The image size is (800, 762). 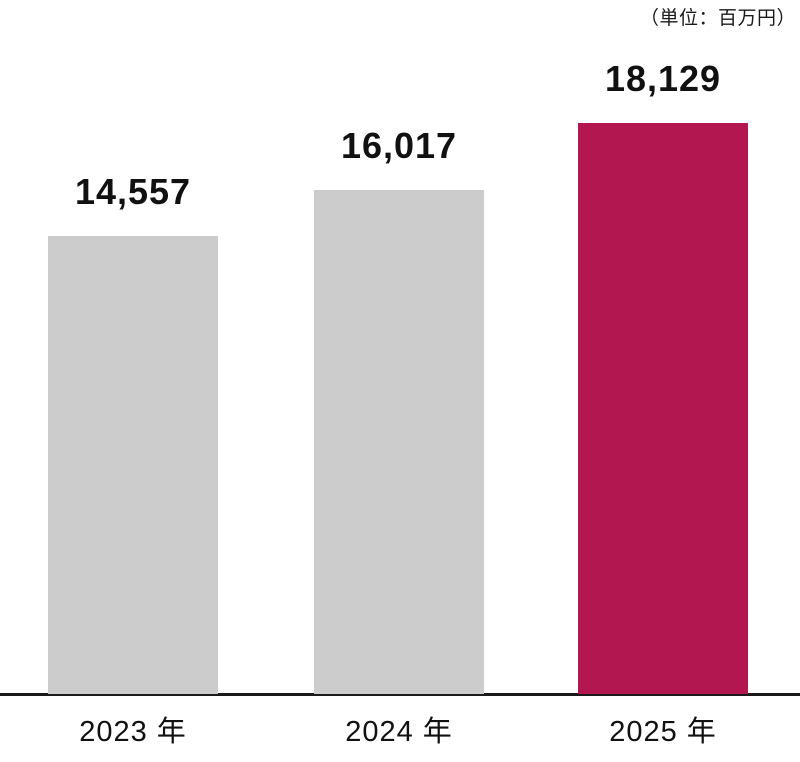 What do you see at coordinates (663, 732) in the screenshot?
I see `x-axis-label-2025: 2025 年` at bounding box center [663, 732].